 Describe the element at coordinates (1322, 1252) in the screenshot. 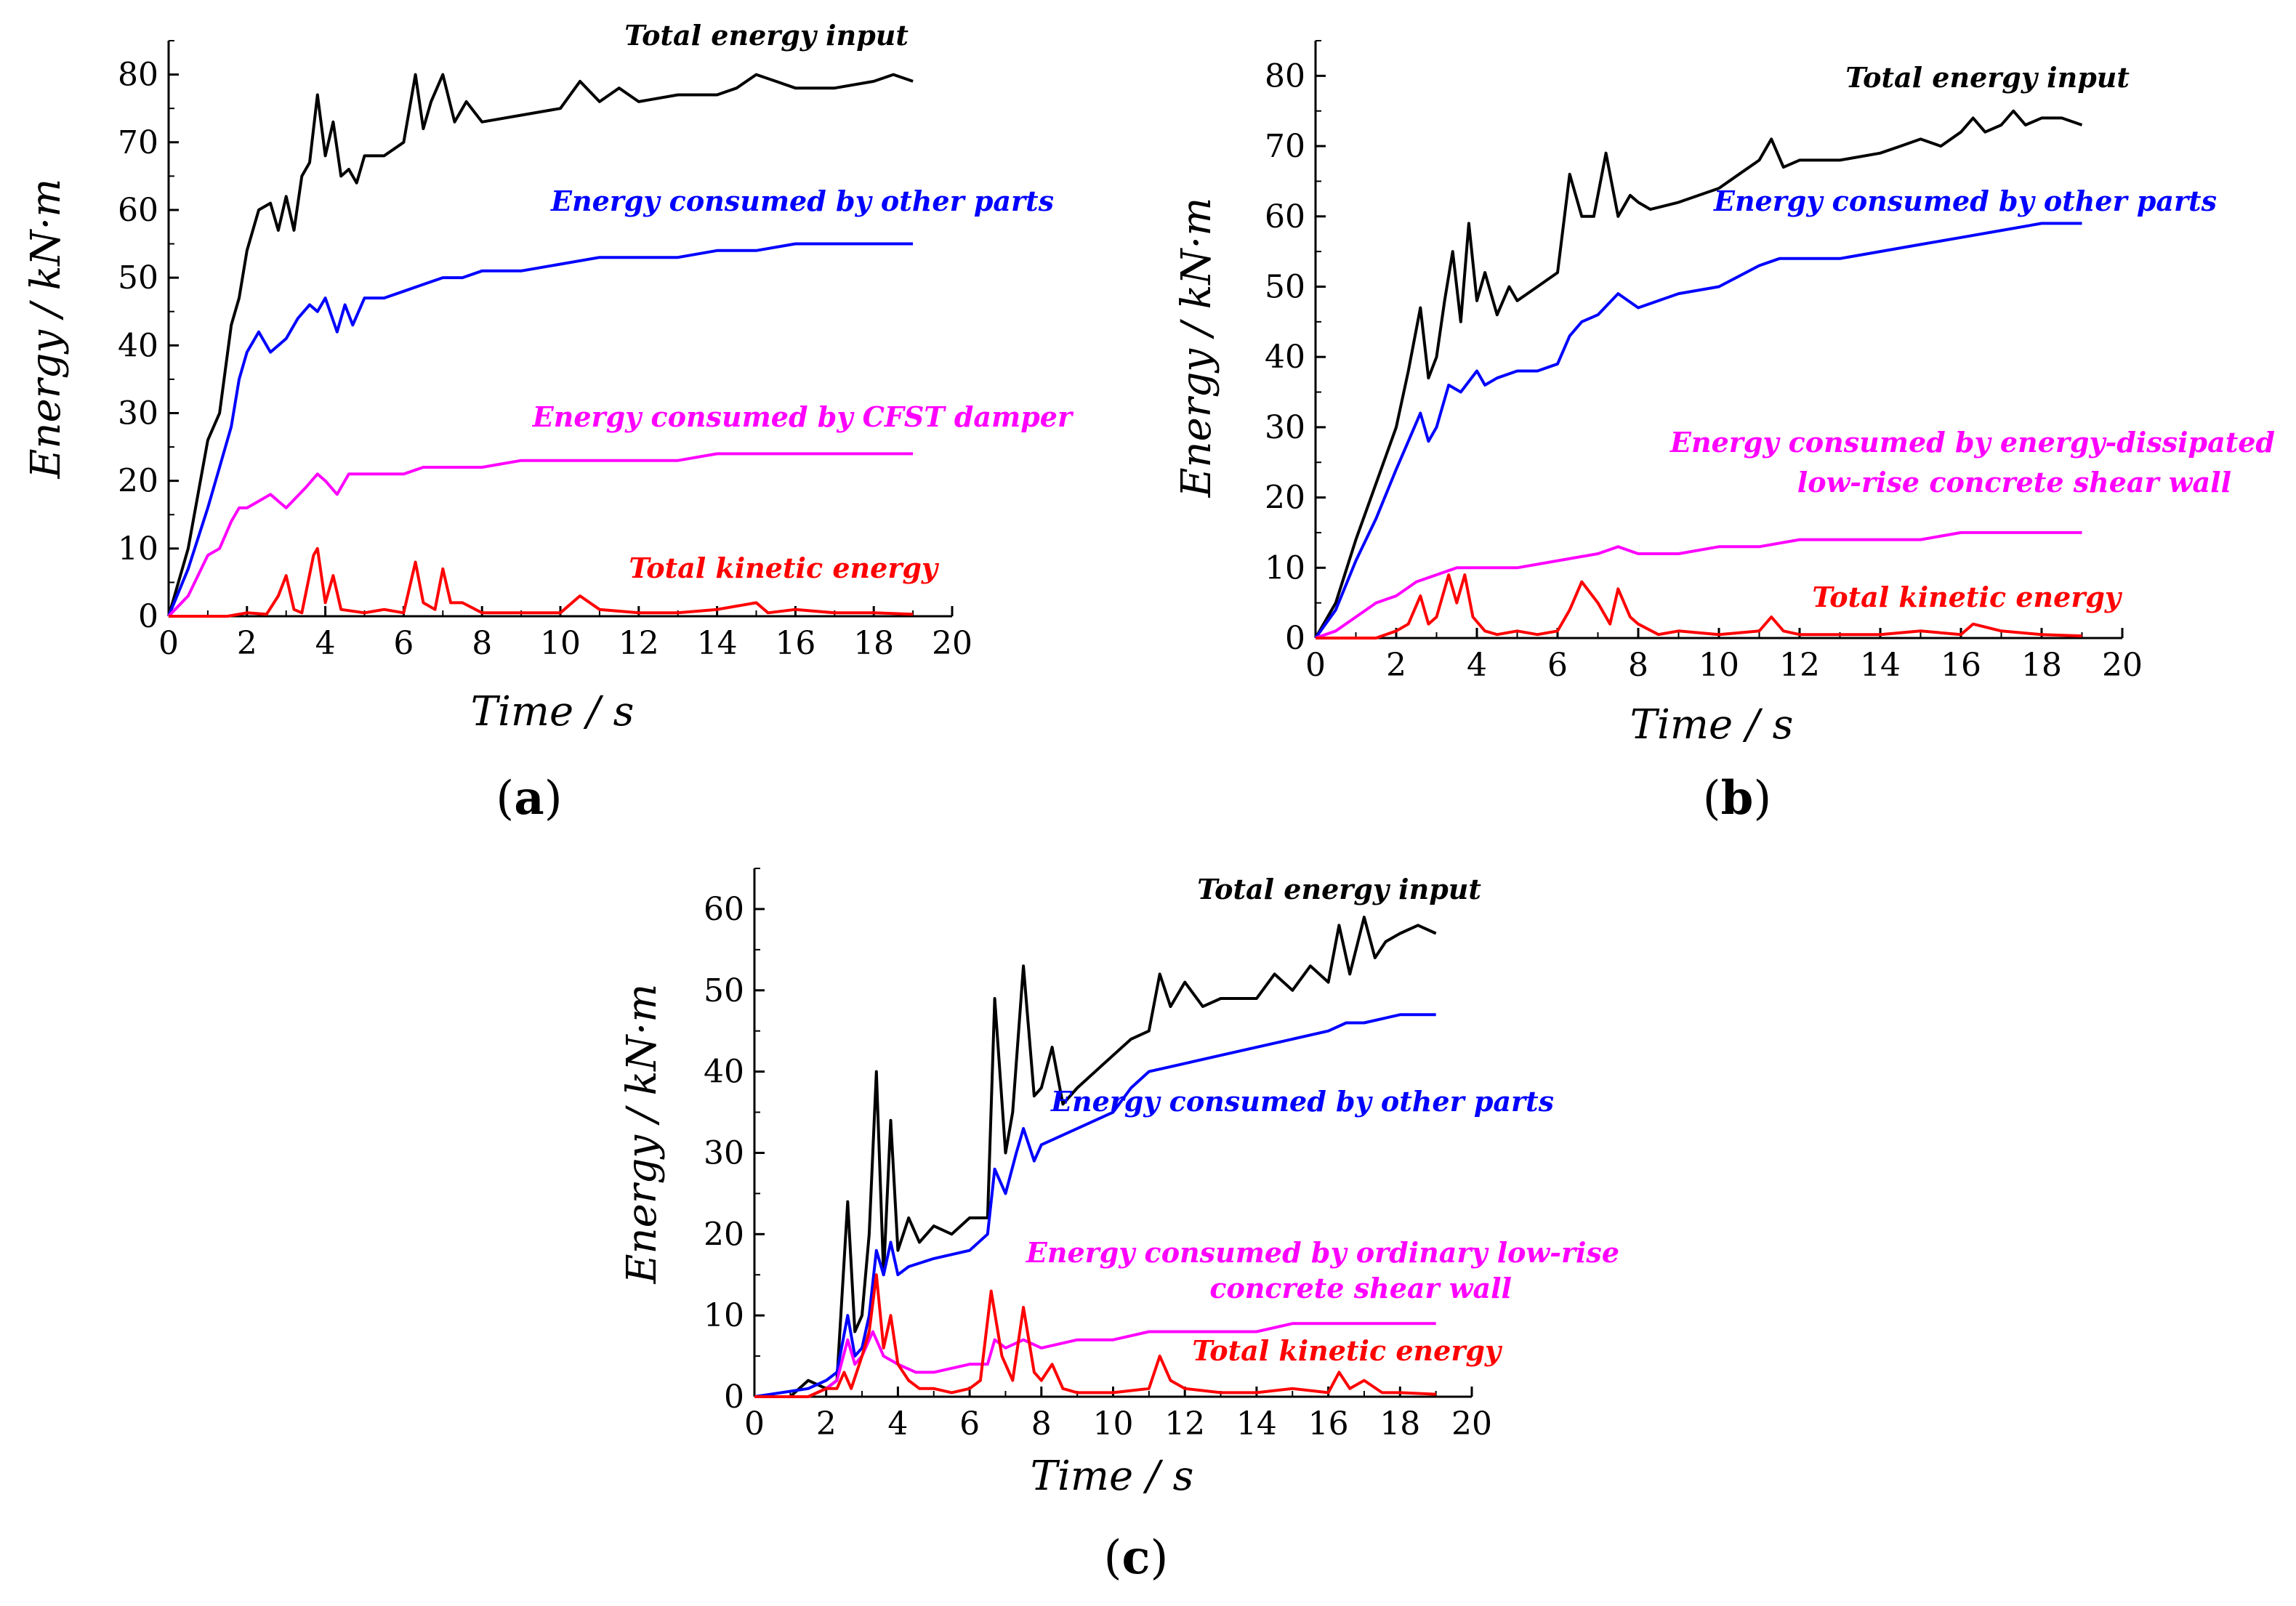

I see `series-label-2: Energy consumed by ordinary low-rise` at that location.